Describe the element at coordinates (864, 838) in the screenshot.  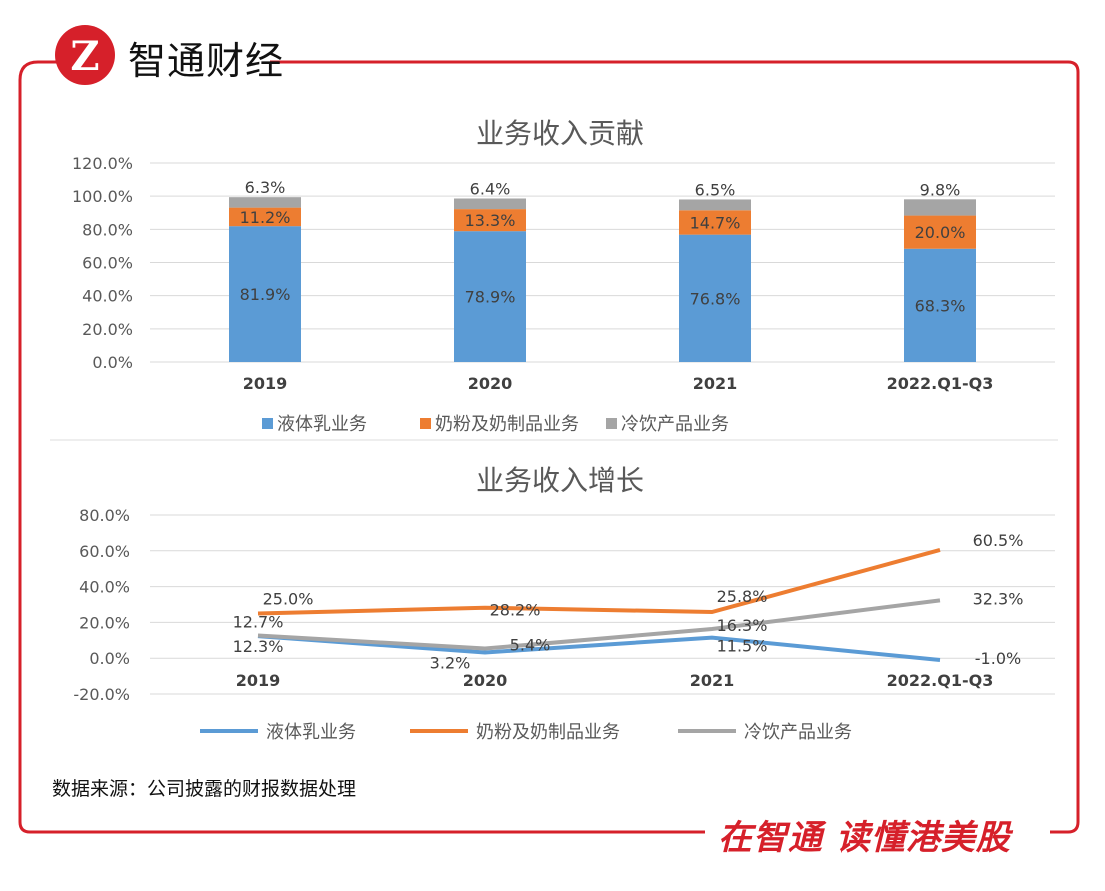
I see `slogan: 在智通 读懂港美股` at that location.